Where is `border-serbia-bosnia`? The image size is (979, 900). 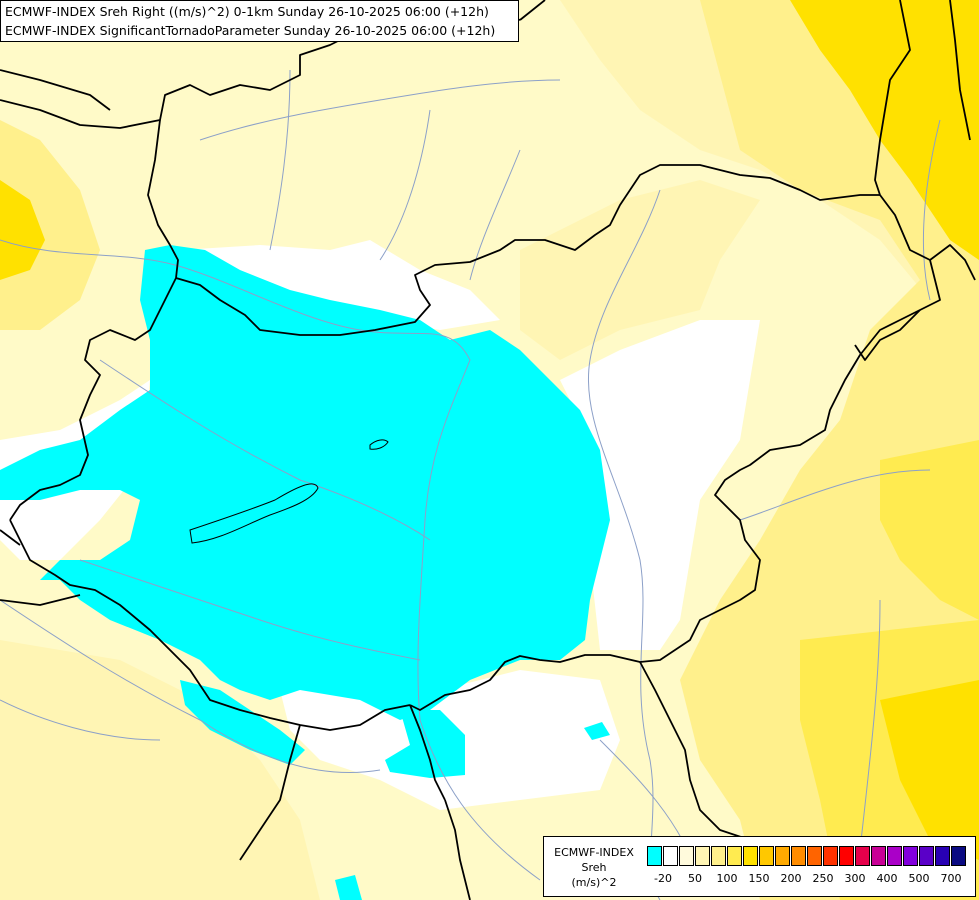 border-serbia-bosnia is located at coordinates (427, 752).